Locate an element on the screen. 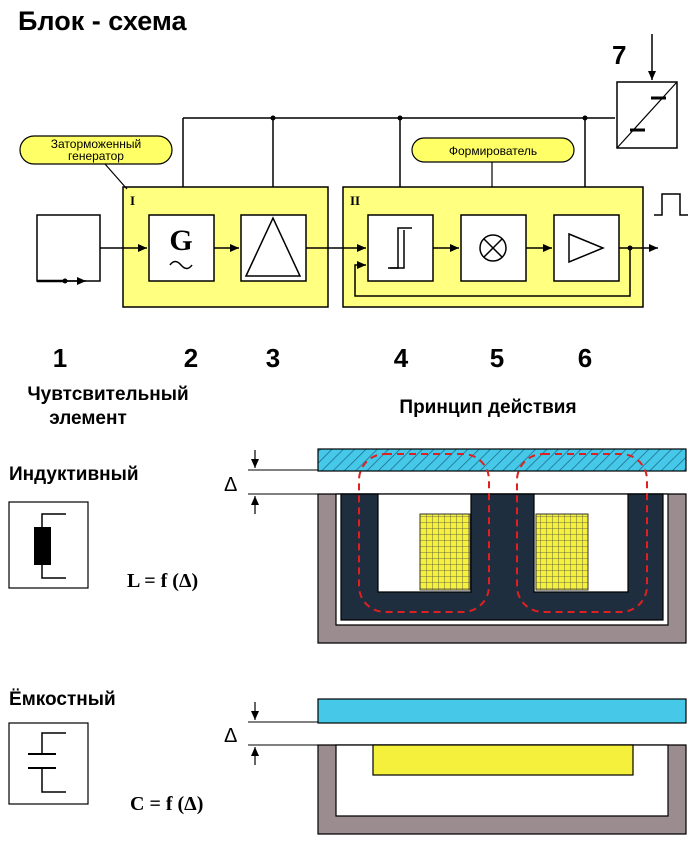 Image resolution: width=700 pixels, height=847 pixels. header-principle: Принцип действия is located at coordinates (487, 407).